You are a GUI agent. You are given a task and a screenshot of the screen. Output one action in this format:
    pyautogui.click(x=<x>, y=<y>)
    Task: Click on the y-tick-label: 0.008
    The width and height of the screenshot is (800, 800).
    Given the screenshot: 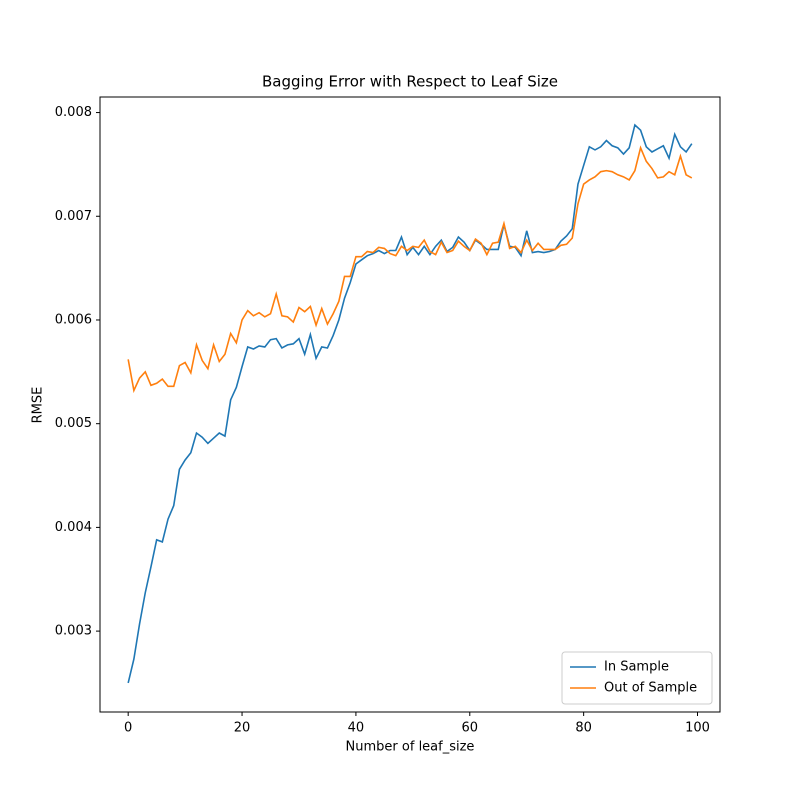 What is the action you would take?
    pyautogui.click(x=73, y=112)
    